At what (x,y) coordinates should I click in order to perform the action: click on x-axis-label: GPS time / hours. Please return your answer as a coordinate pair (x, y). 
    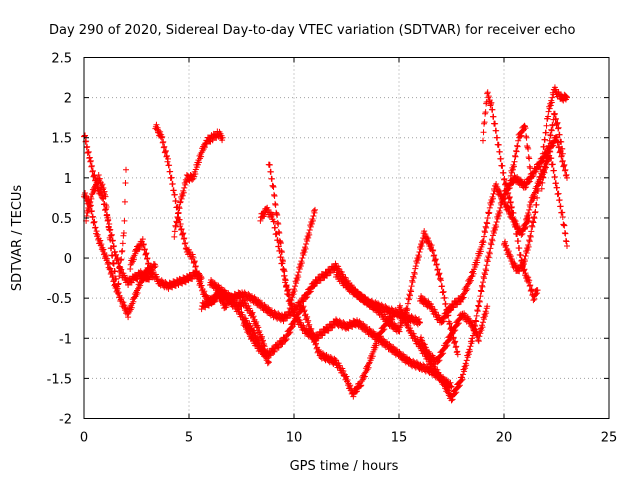
    Looking at the image, I should click on (344, 466).